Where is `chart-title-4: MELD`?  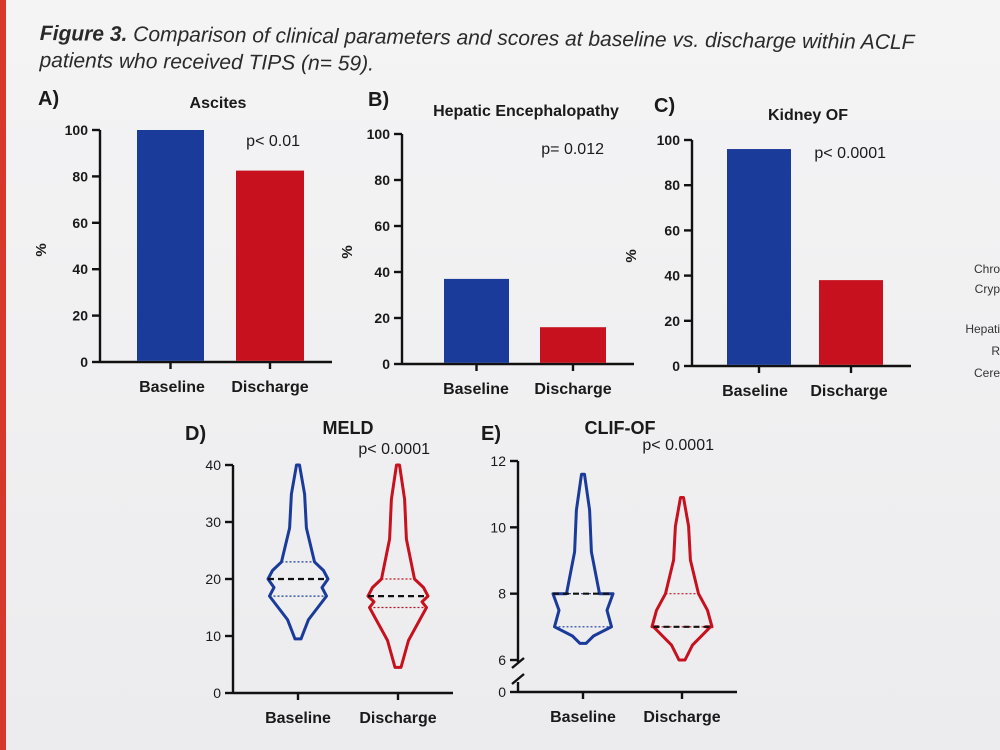
chart-title-4: MELD is located at coordinates (348, 428).